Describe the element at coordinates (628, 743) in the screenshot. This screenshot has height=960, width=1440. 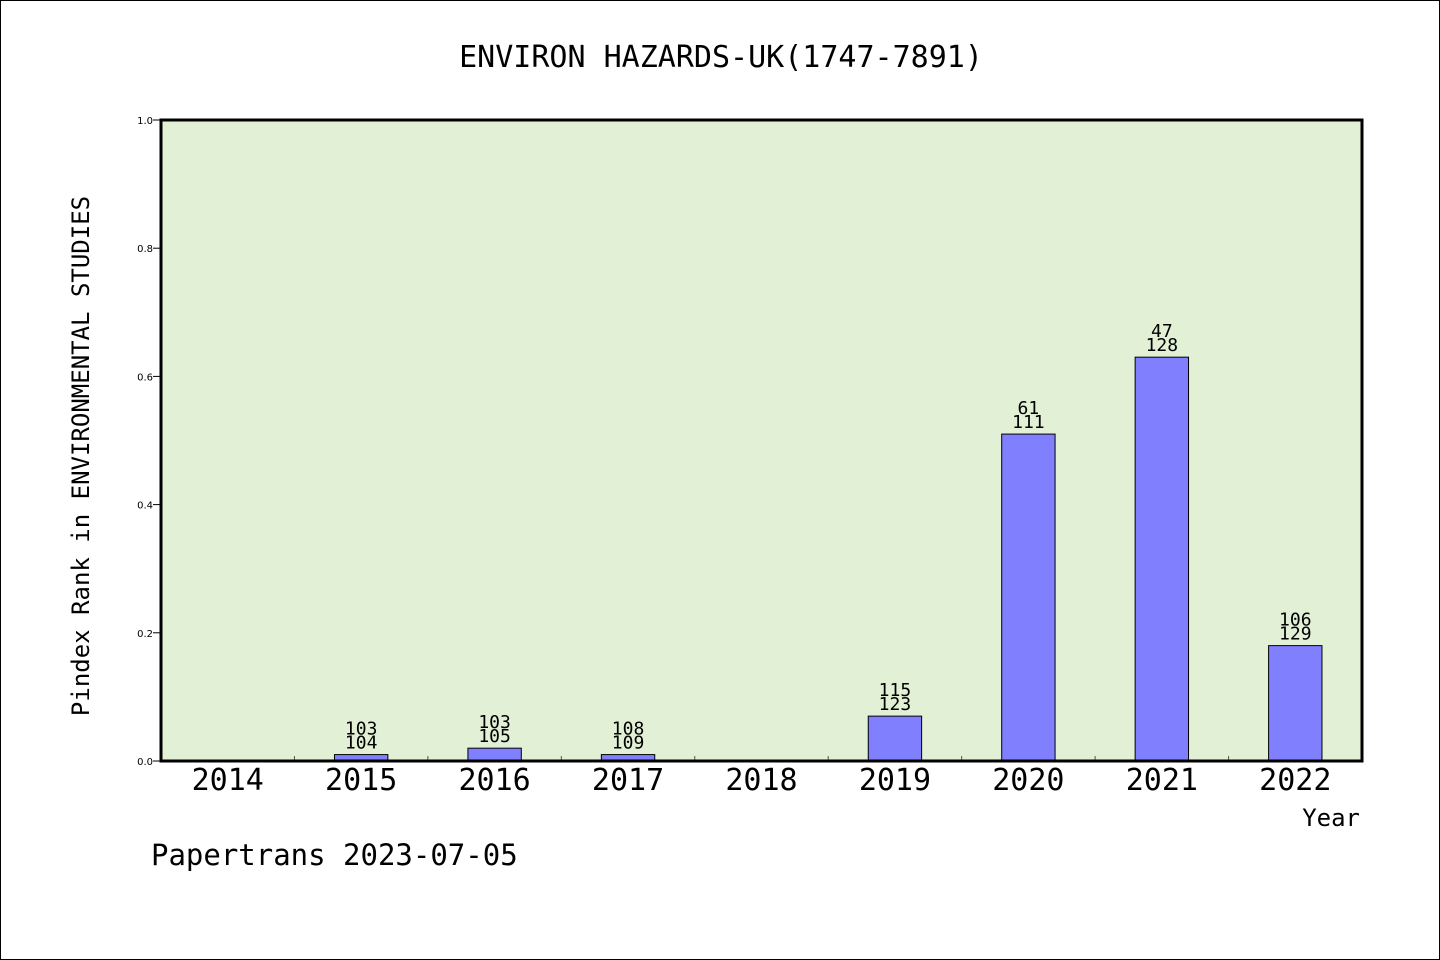
I see `data-label-bottom-2017: 109` at that location.